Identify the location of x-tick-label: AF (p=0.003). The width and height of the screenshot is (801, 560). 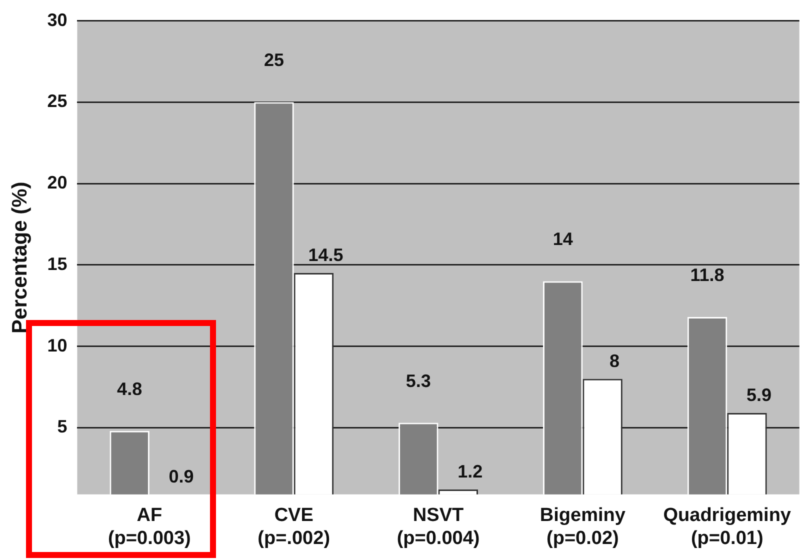
(149, 527).